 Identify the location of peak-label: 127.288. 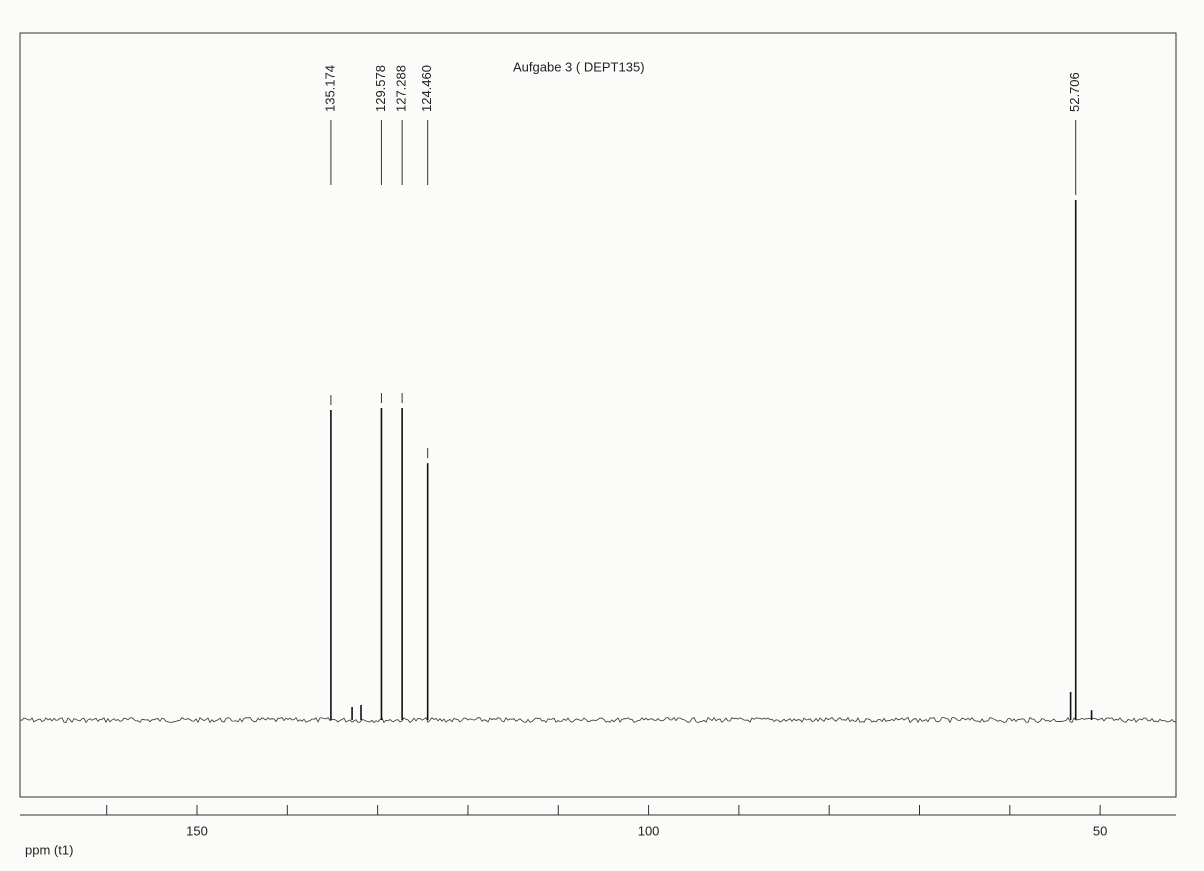
(401, 88).